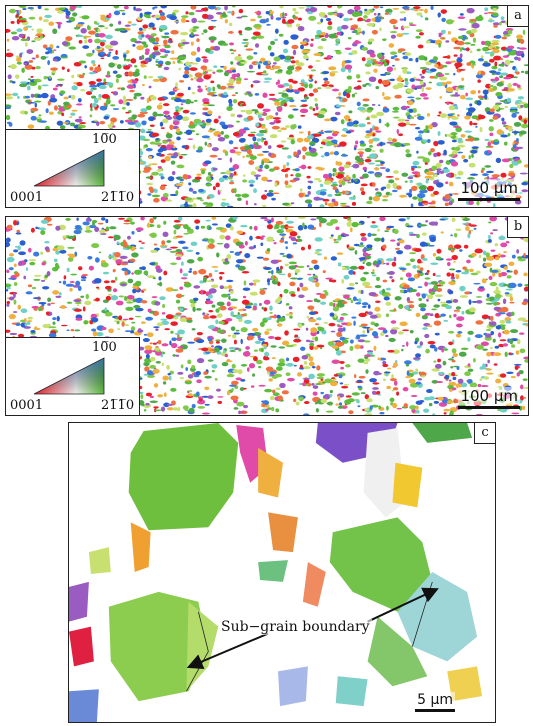 The width and height of the screenshot is (533, 726). What do you see at coordinates (73, 168) in the screenshot?
I see `ipf-color-key-a: 10̅0 0001 21̅1̅0` at bounding box center [73, 168].